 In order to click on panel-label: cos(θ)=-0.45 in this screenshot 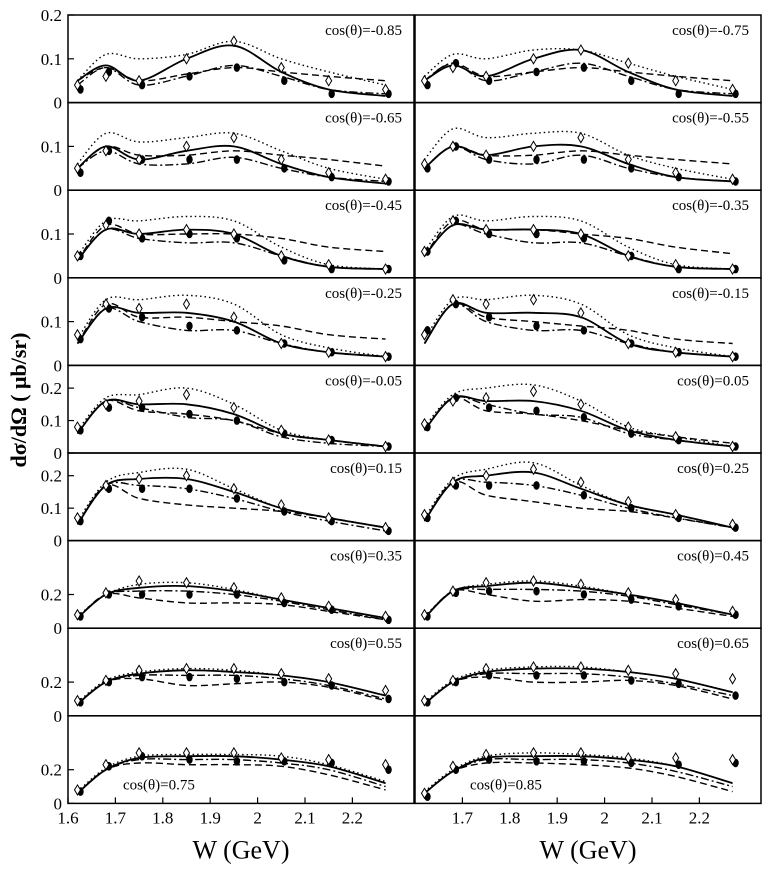, I will do `click(363, 206)`.